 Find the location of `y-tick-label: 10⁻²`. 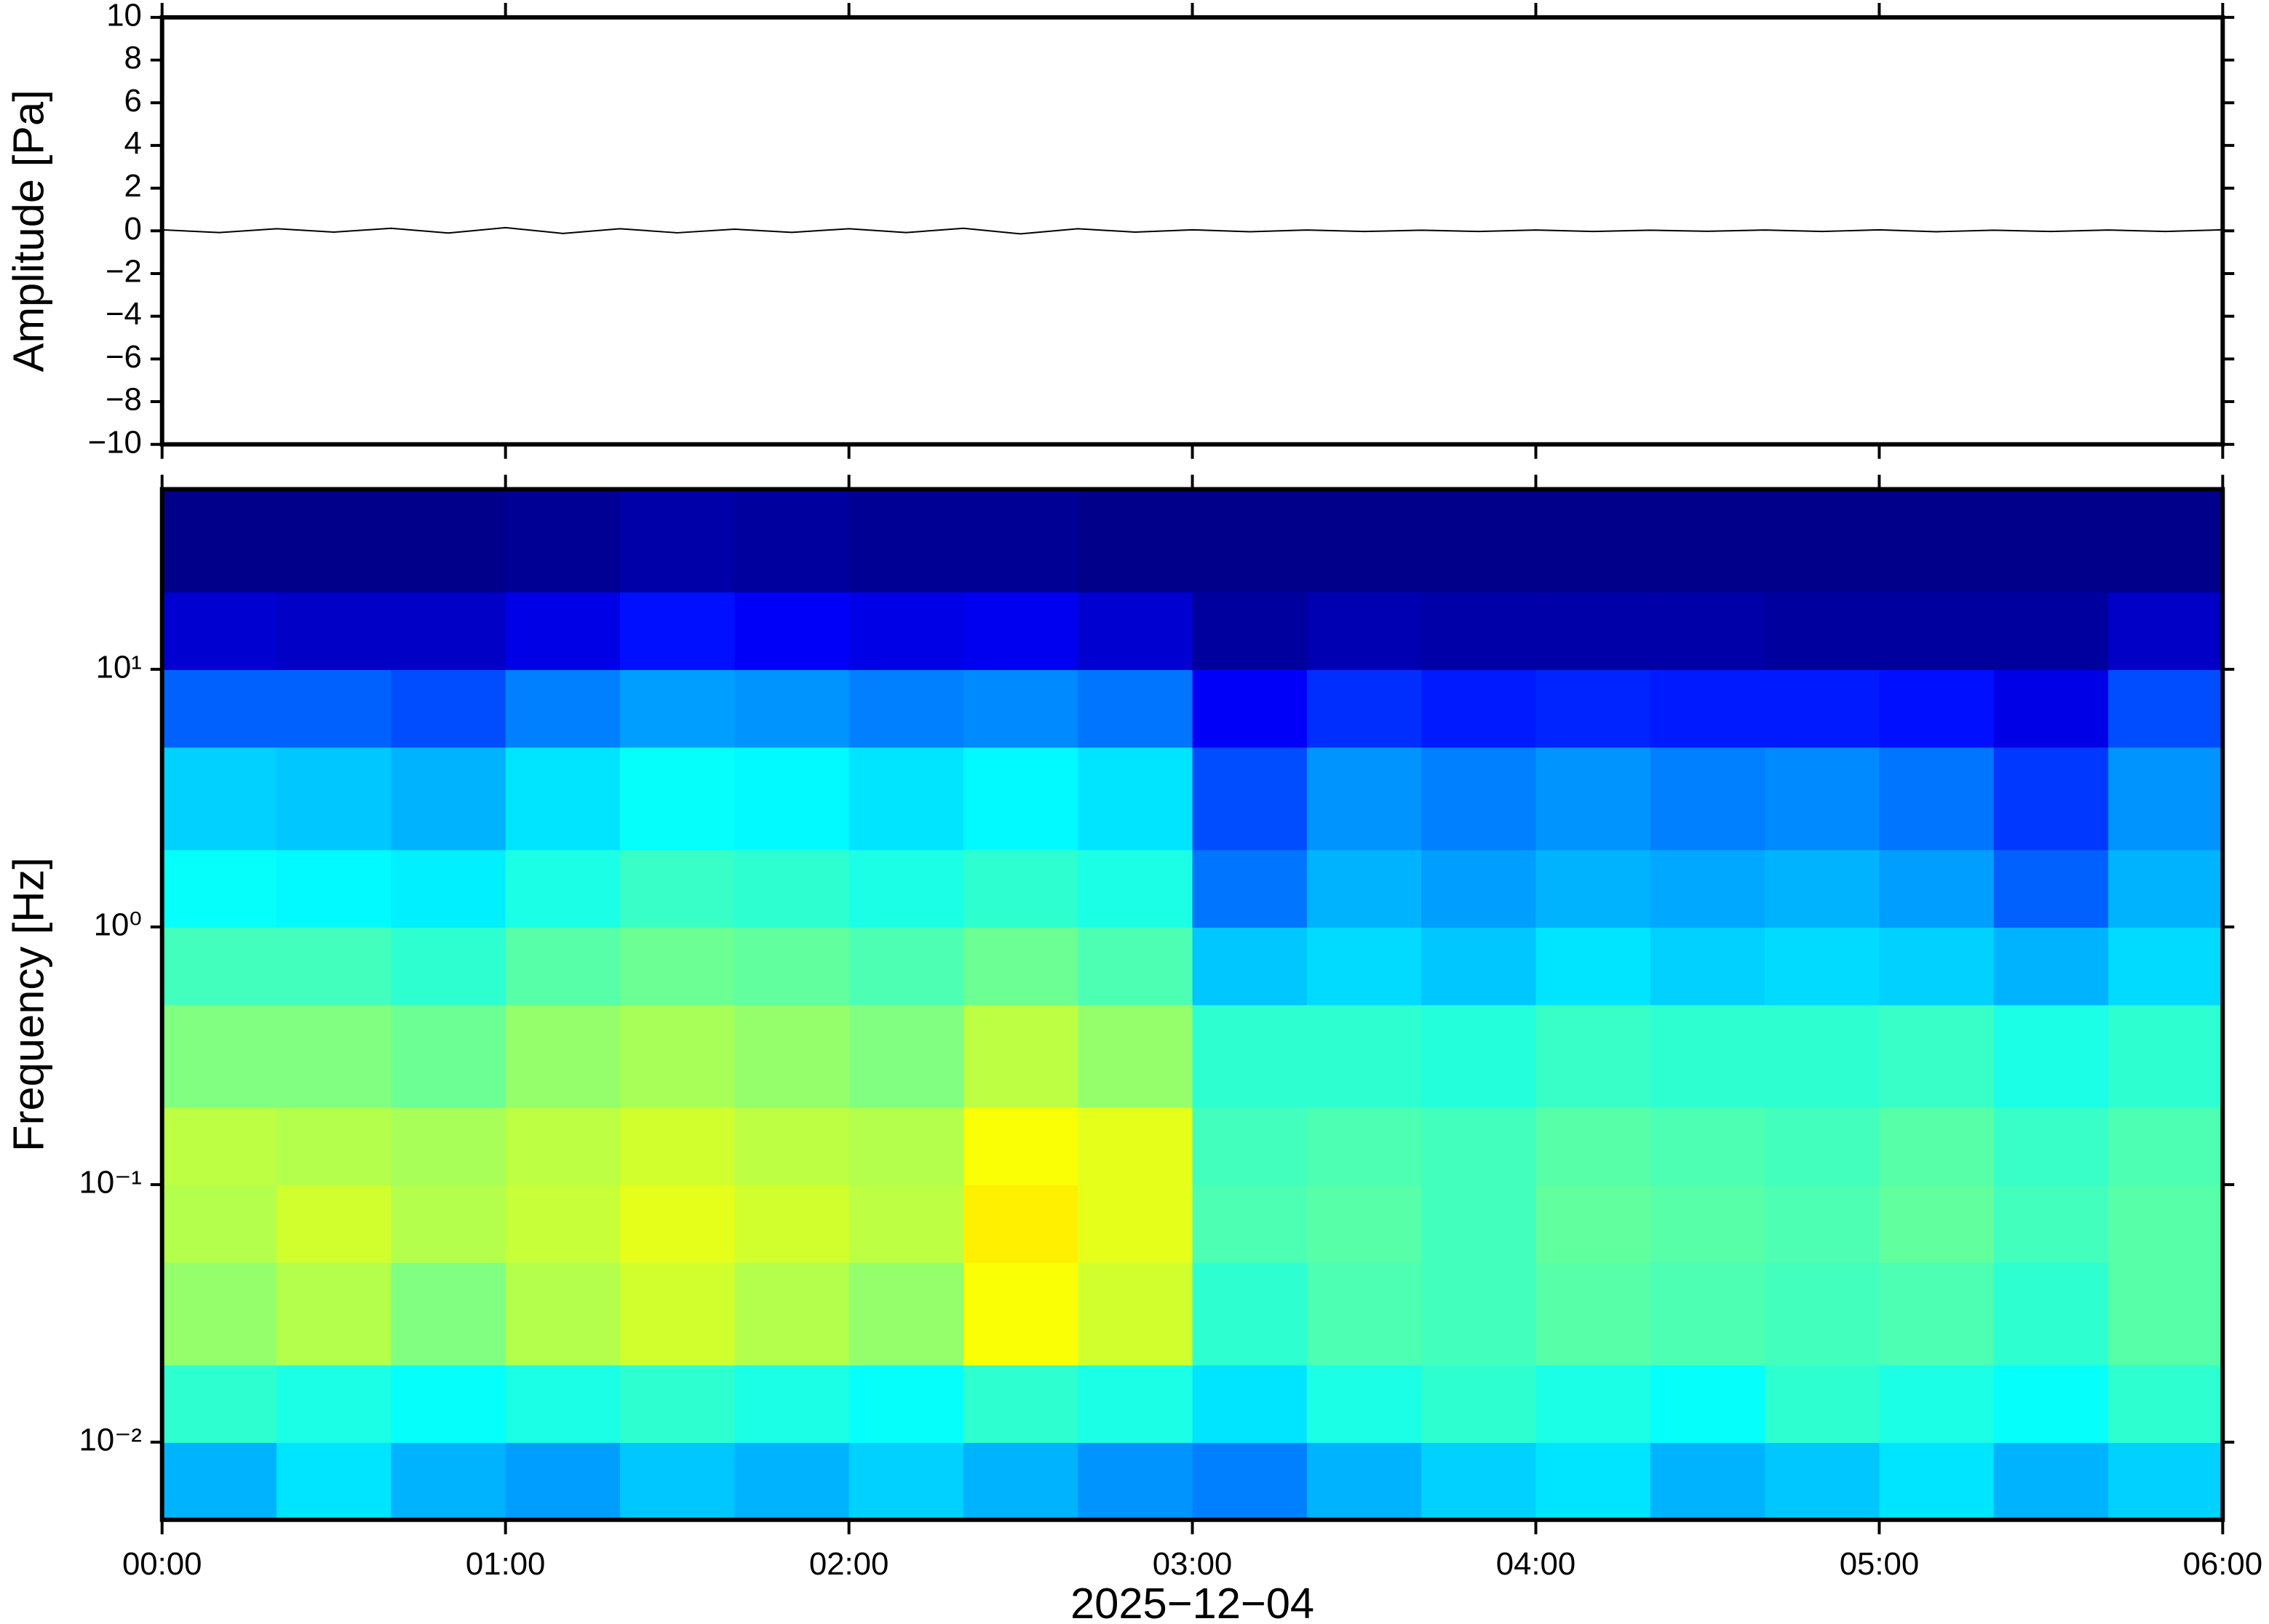

y-tick-label: 10⁻² is located at coordinates (111, 1440).